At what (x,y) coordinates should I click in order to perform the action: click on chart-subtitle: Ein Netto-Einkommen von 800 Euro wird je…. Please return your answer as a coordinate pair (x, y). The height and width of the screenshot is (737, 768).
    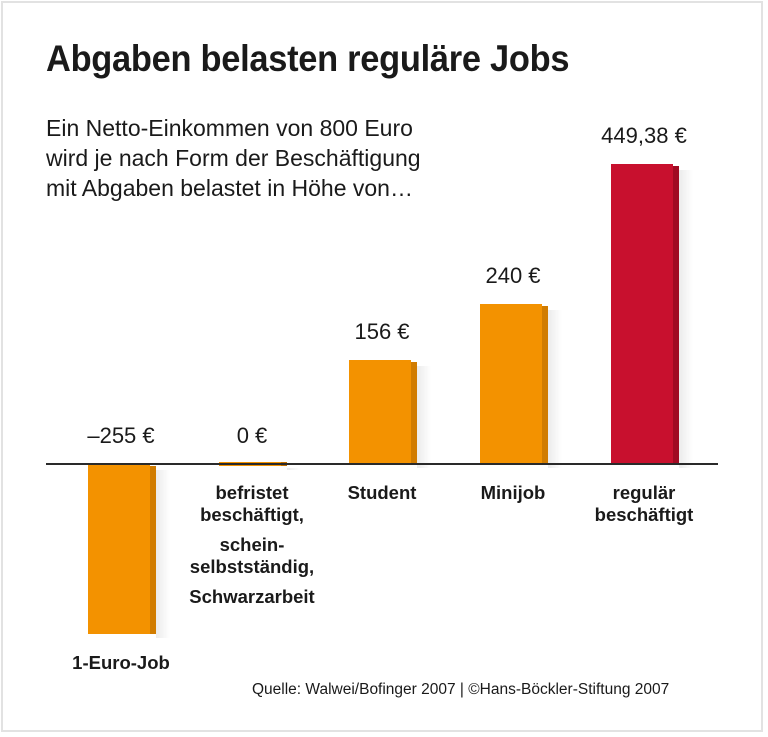
    Looking at the image, I should click on (233, 158).